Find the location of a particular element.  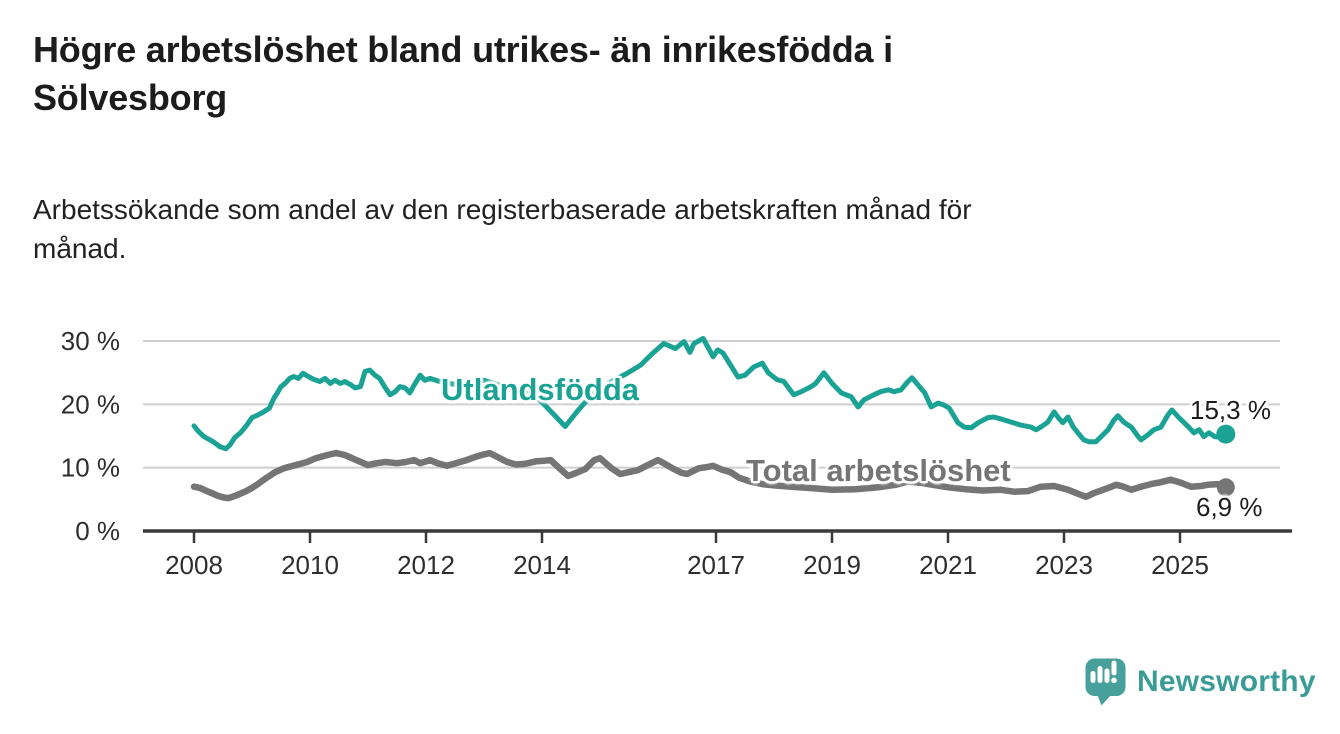

newsworthy-chart-bubble-icon is located at coordinates (1105, 682).